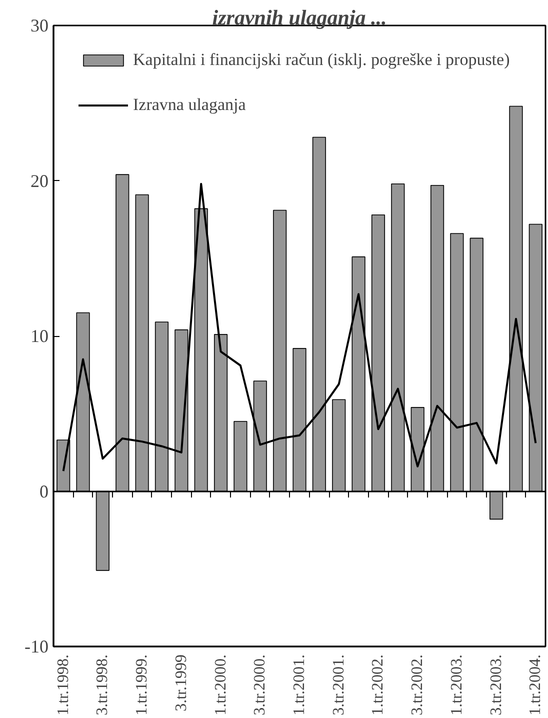  Describe the element at coordinates (44, 491) in the screenshot. I see `y-tick-label: 0` at that location.